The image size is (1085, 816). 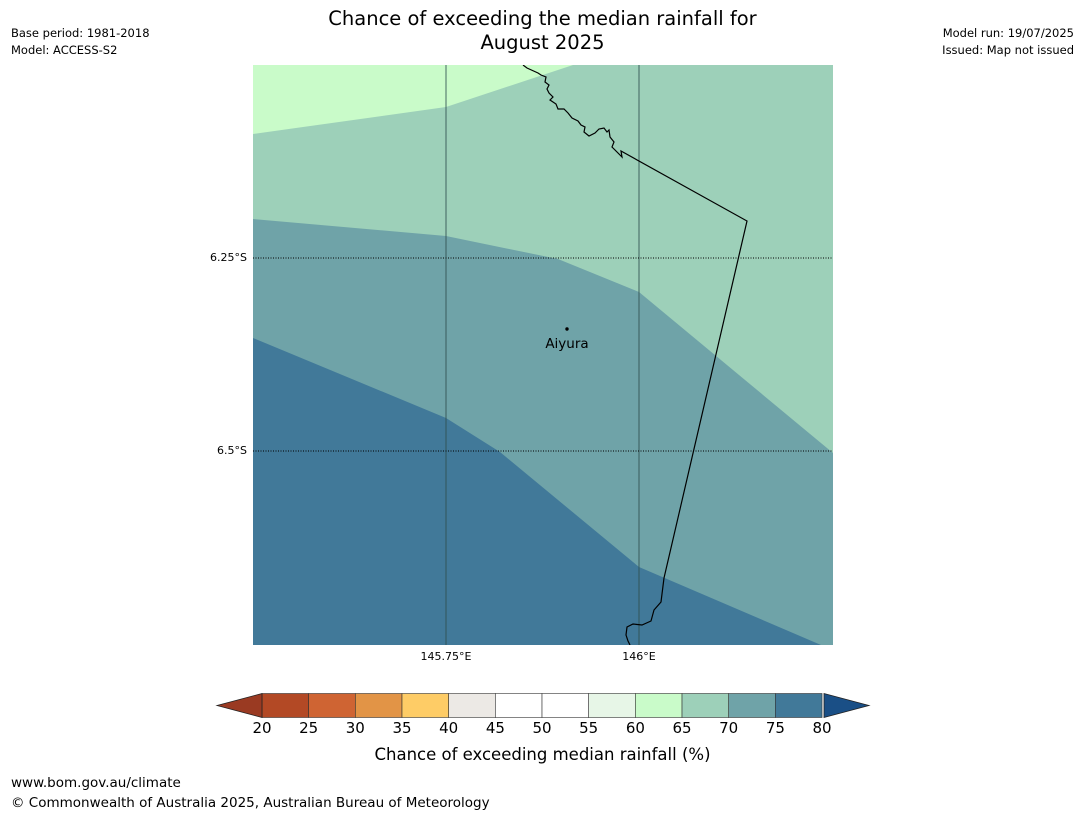 What do you see at coordinates (309, 728) in the screenshot?
I see `colorbar-tick-label: 25` at bounding box center [309, 728].